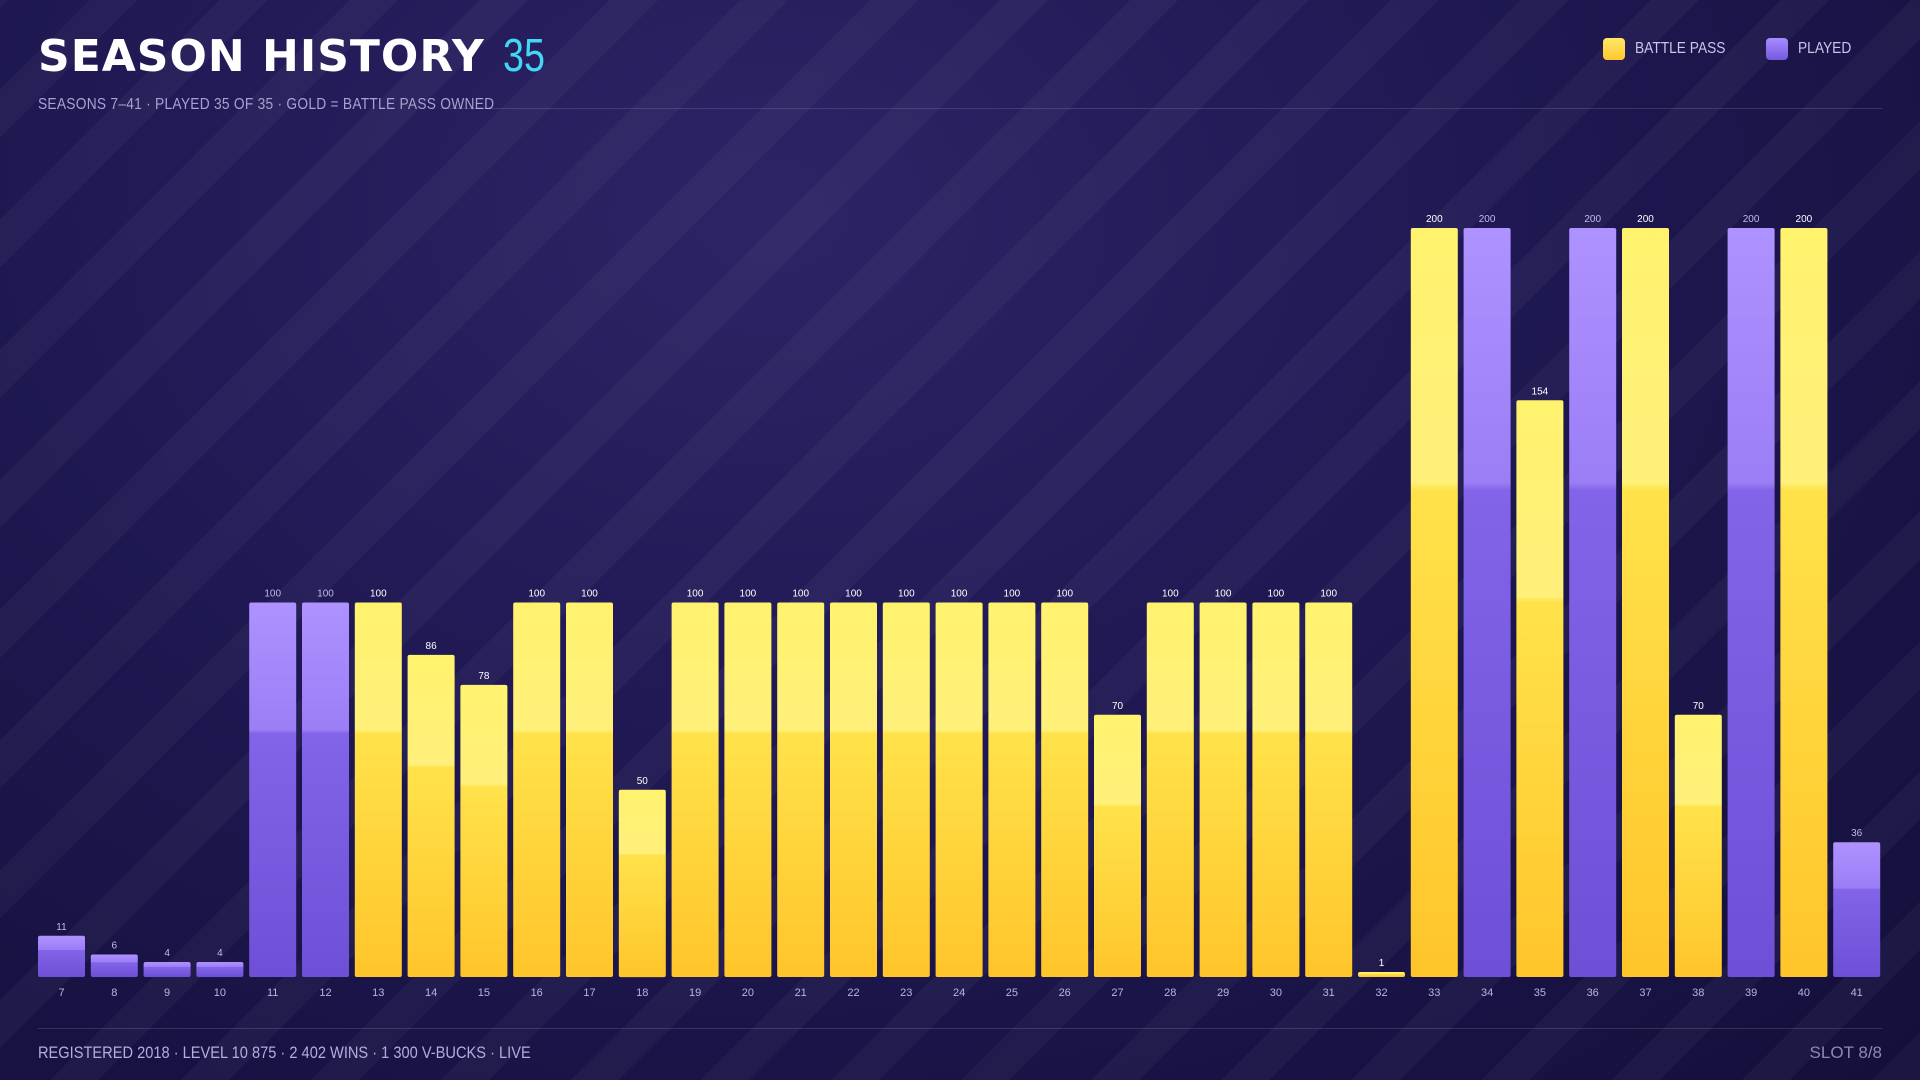 This screenshot has height=1080, width=1920. Describe the element at coordinates (1593, 993) in the screenshot. I see `x-tick-label: 36` at that location.